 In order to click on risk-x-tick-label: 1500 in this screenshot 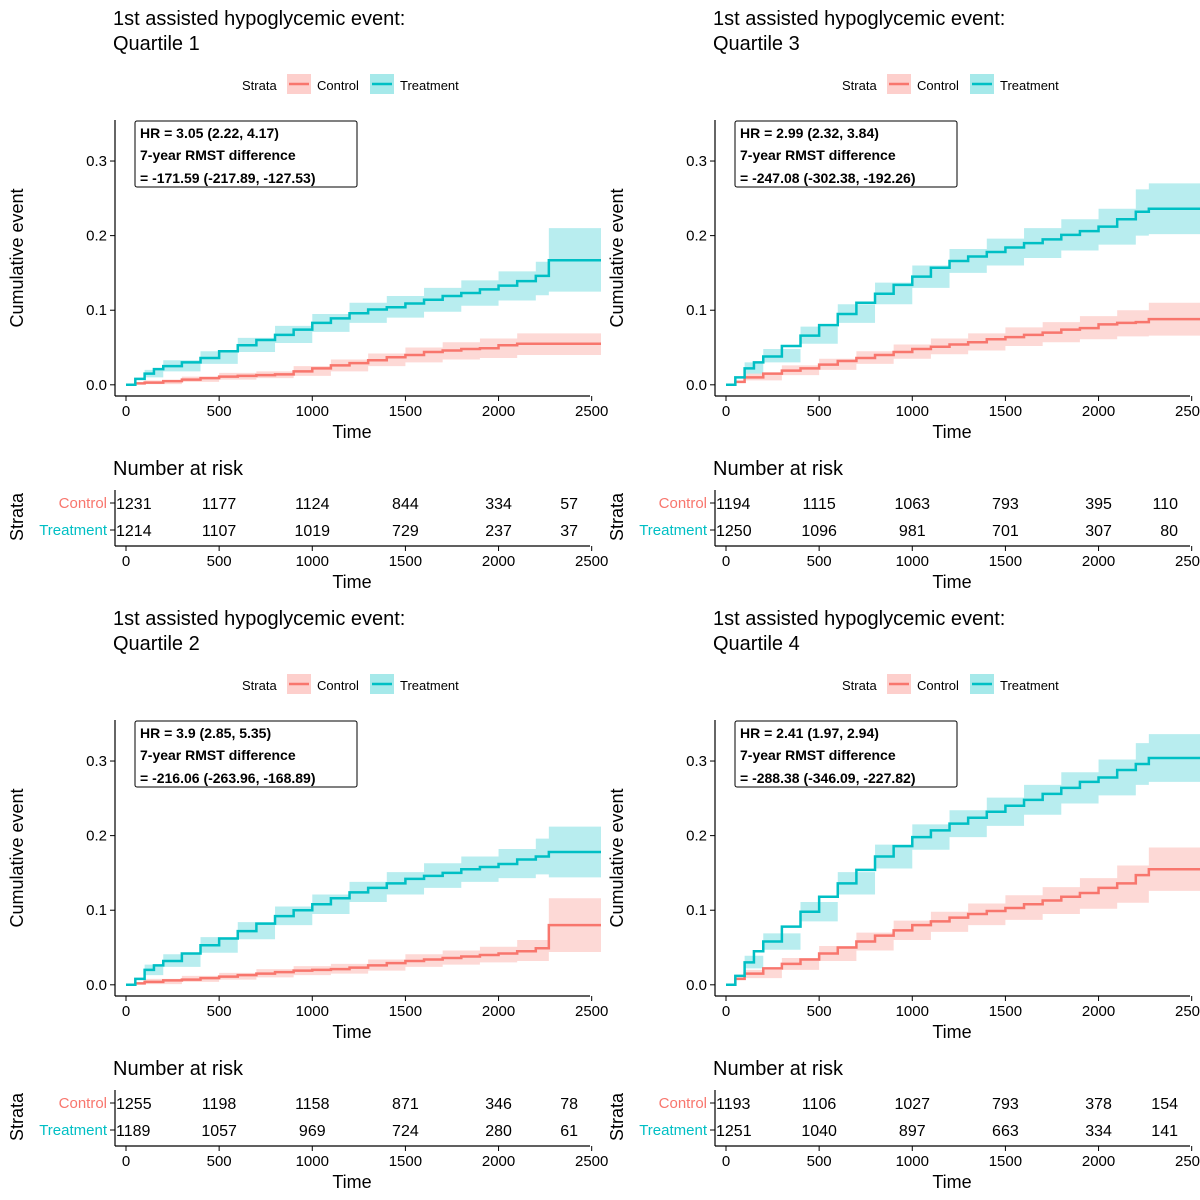, I will do `click(1005, 1161)`.